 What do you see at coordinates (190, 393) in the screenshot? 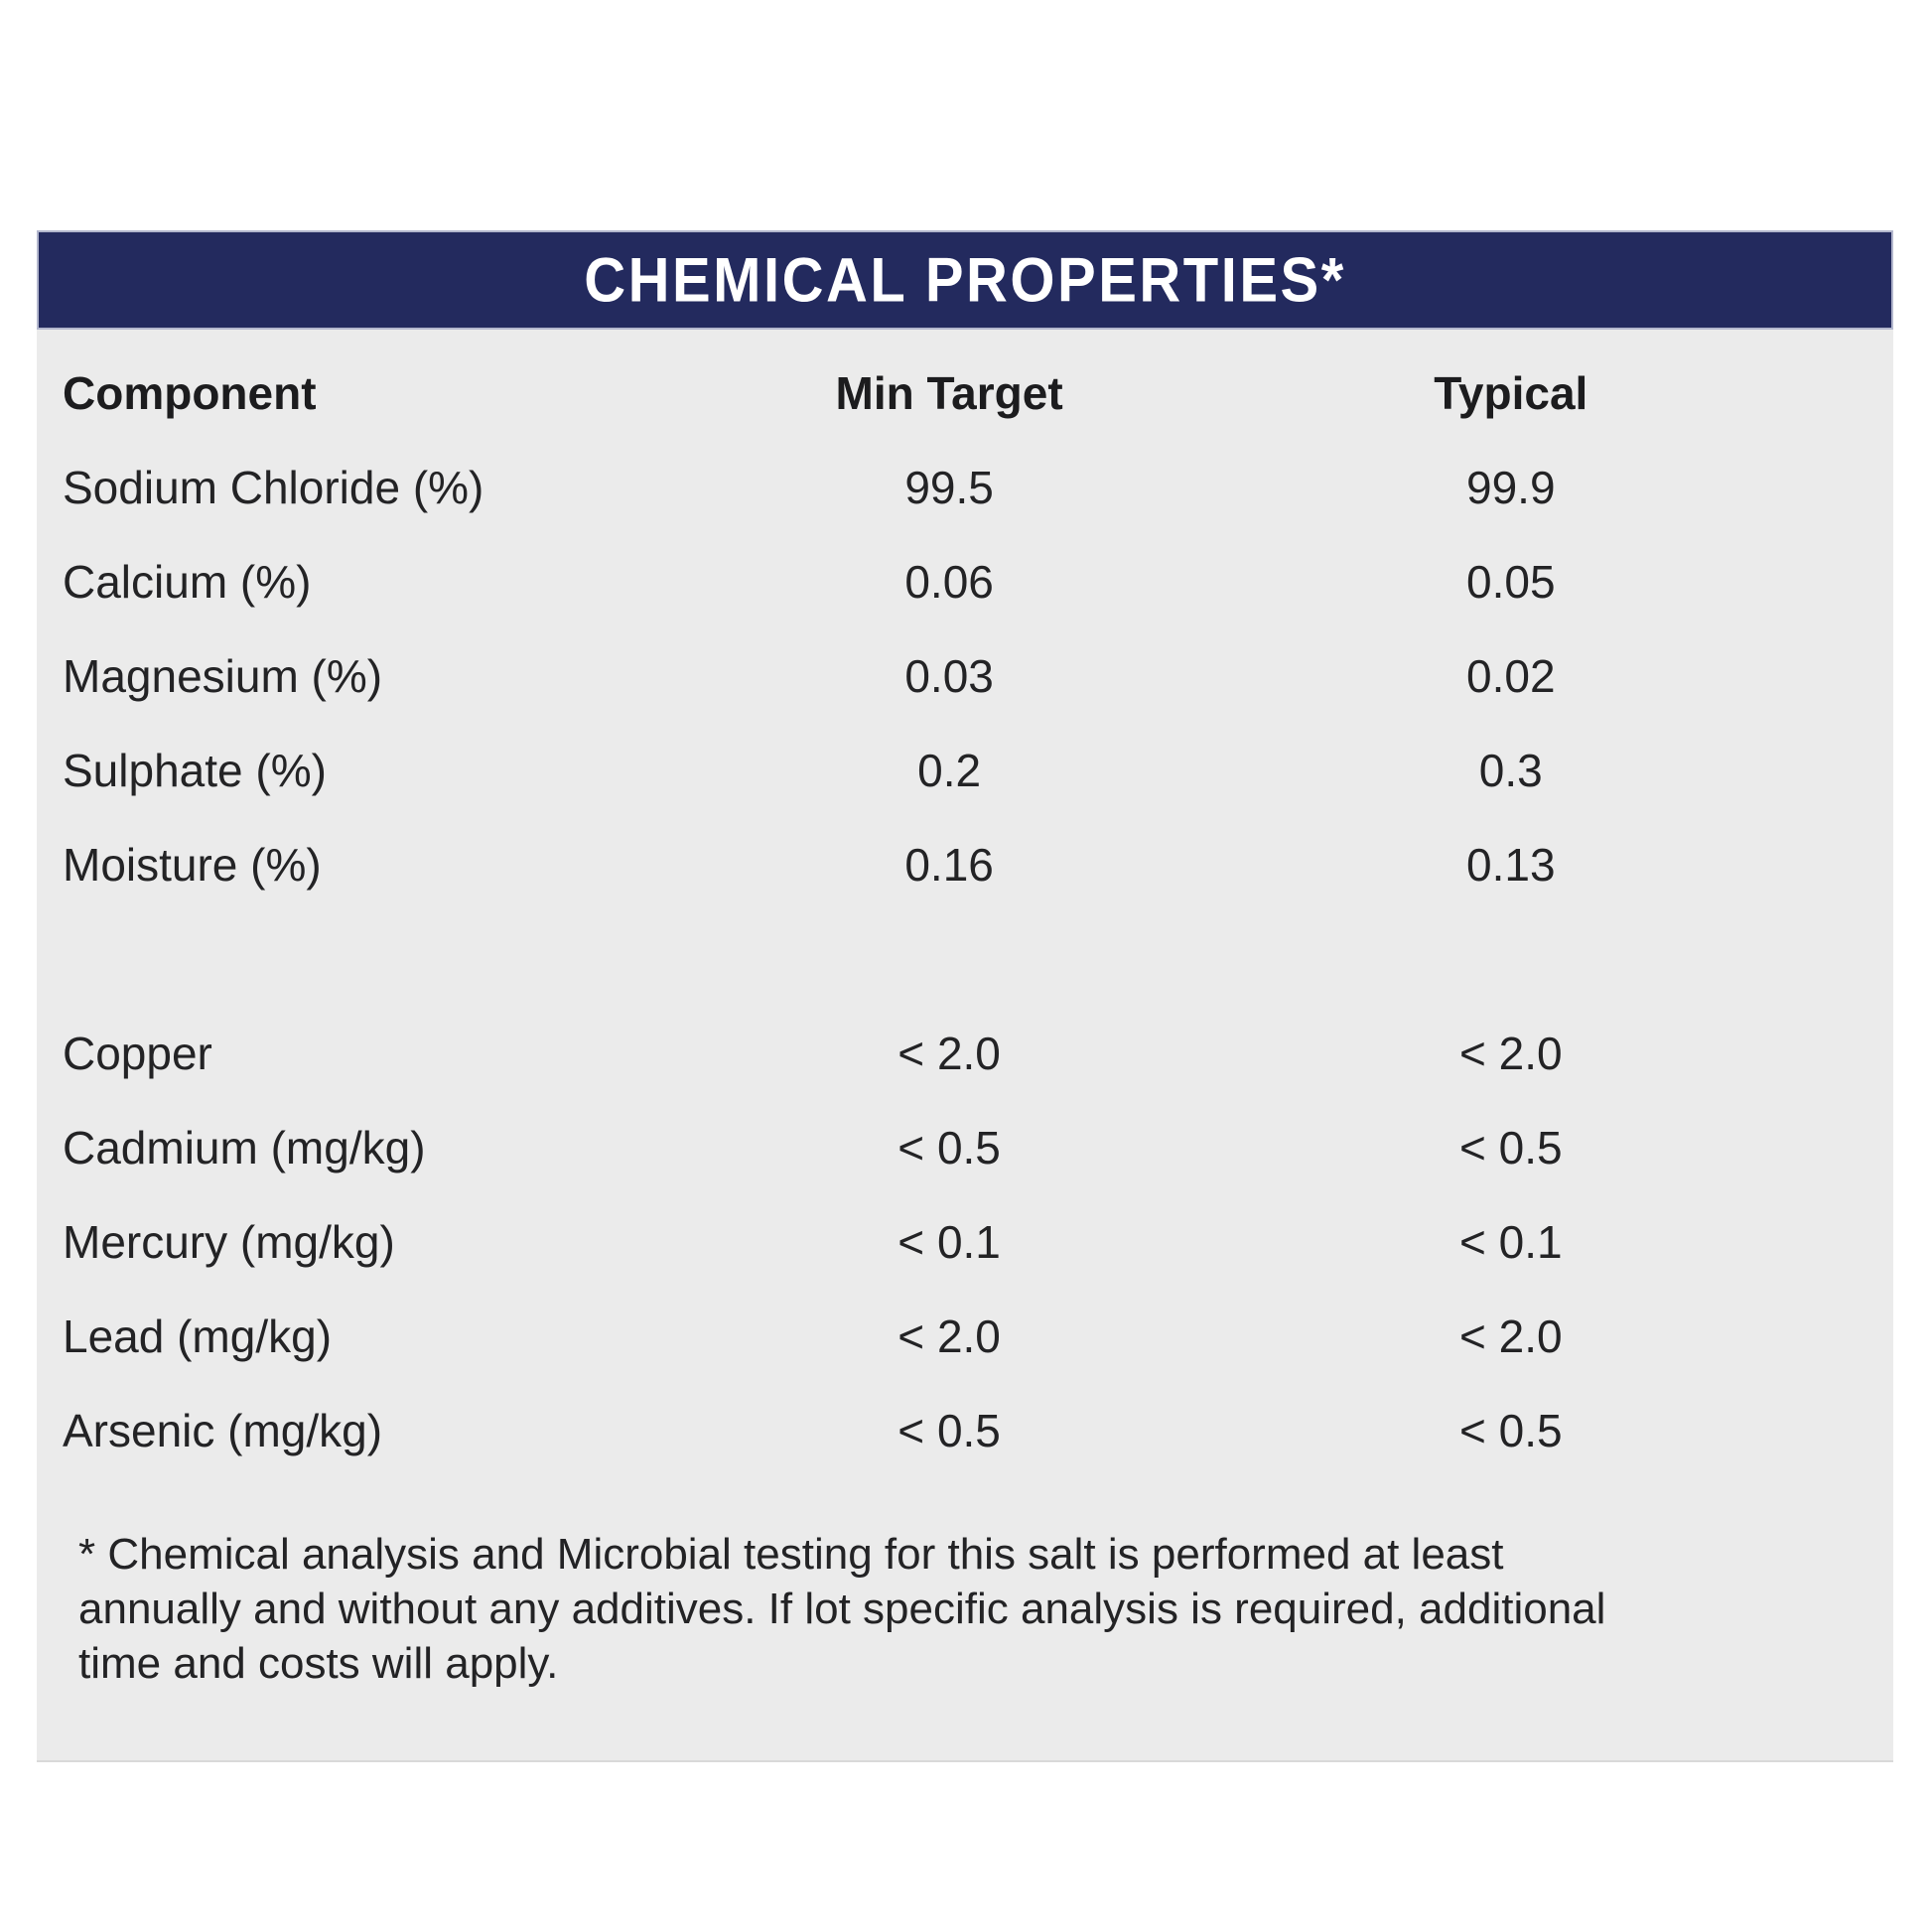
I see `column-header-component: Component` at bounding box center [190, 393].